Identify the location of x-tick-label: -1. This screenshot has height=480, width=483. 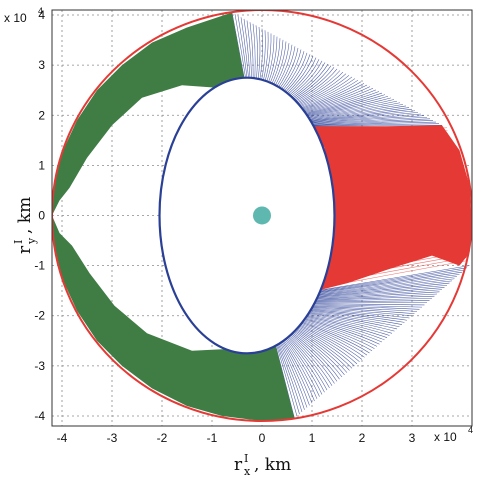
(212, 438).